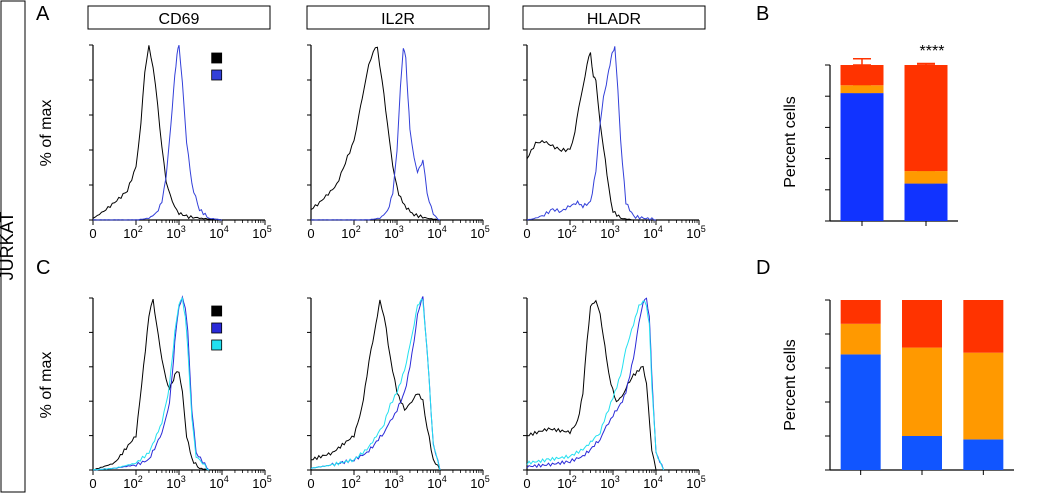  I want to click on stacked-bar-chart-D, so click(919, 387).